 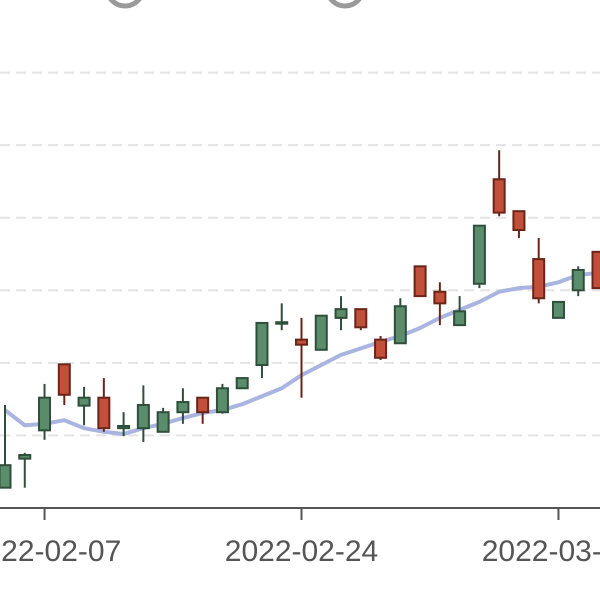 I want to click on x-tick-label: 2022-02-07, so click(x=60, y=551).